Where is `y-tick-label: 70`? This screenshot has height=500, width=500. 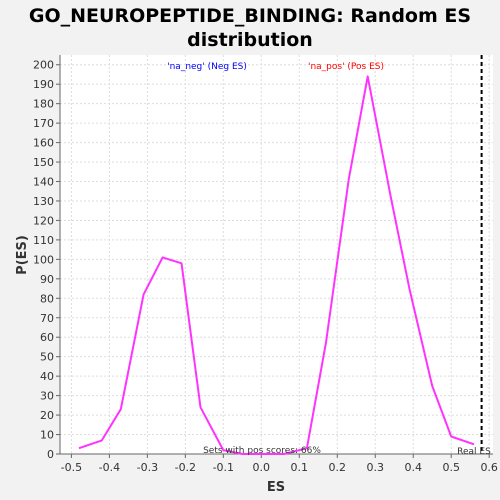 y-tick-label: 70 is located at coordinates (47, 318).